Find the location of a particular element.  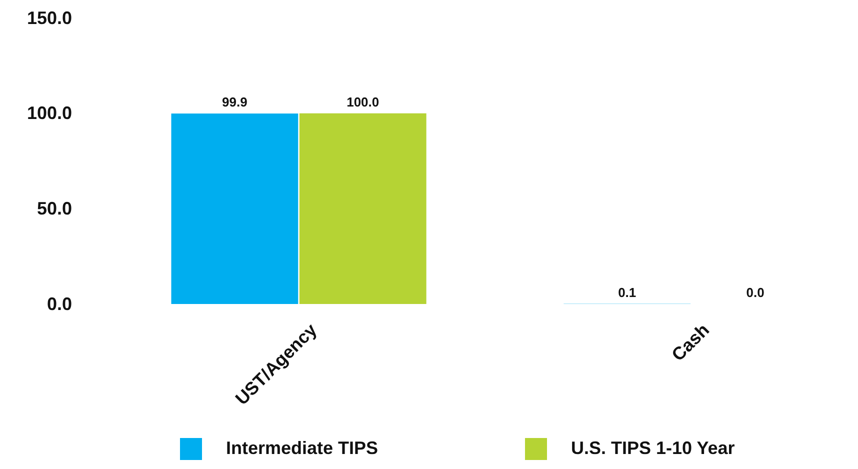

text: 100.0 is located at coordinates (363, 102).